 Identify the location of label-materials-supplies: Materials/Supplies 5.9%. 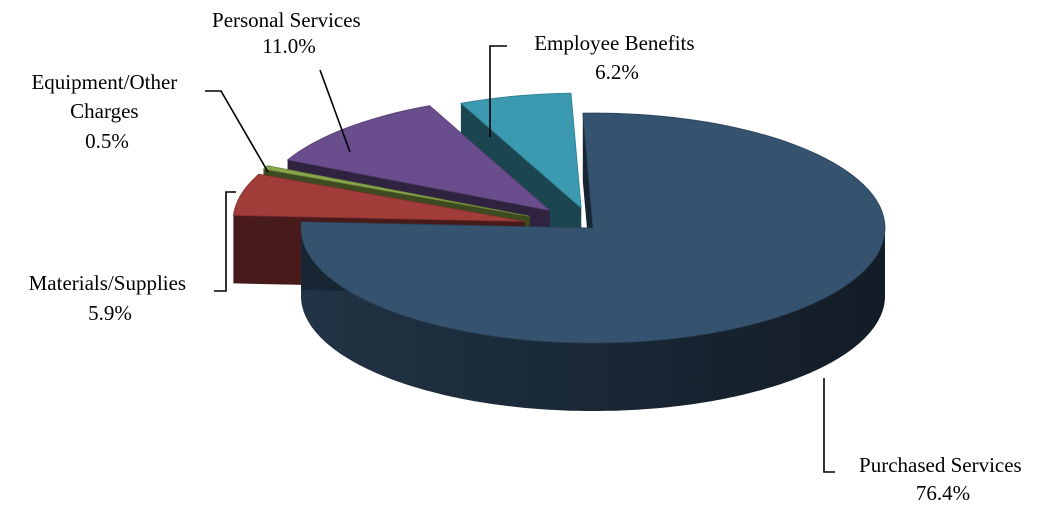
(110, 298).